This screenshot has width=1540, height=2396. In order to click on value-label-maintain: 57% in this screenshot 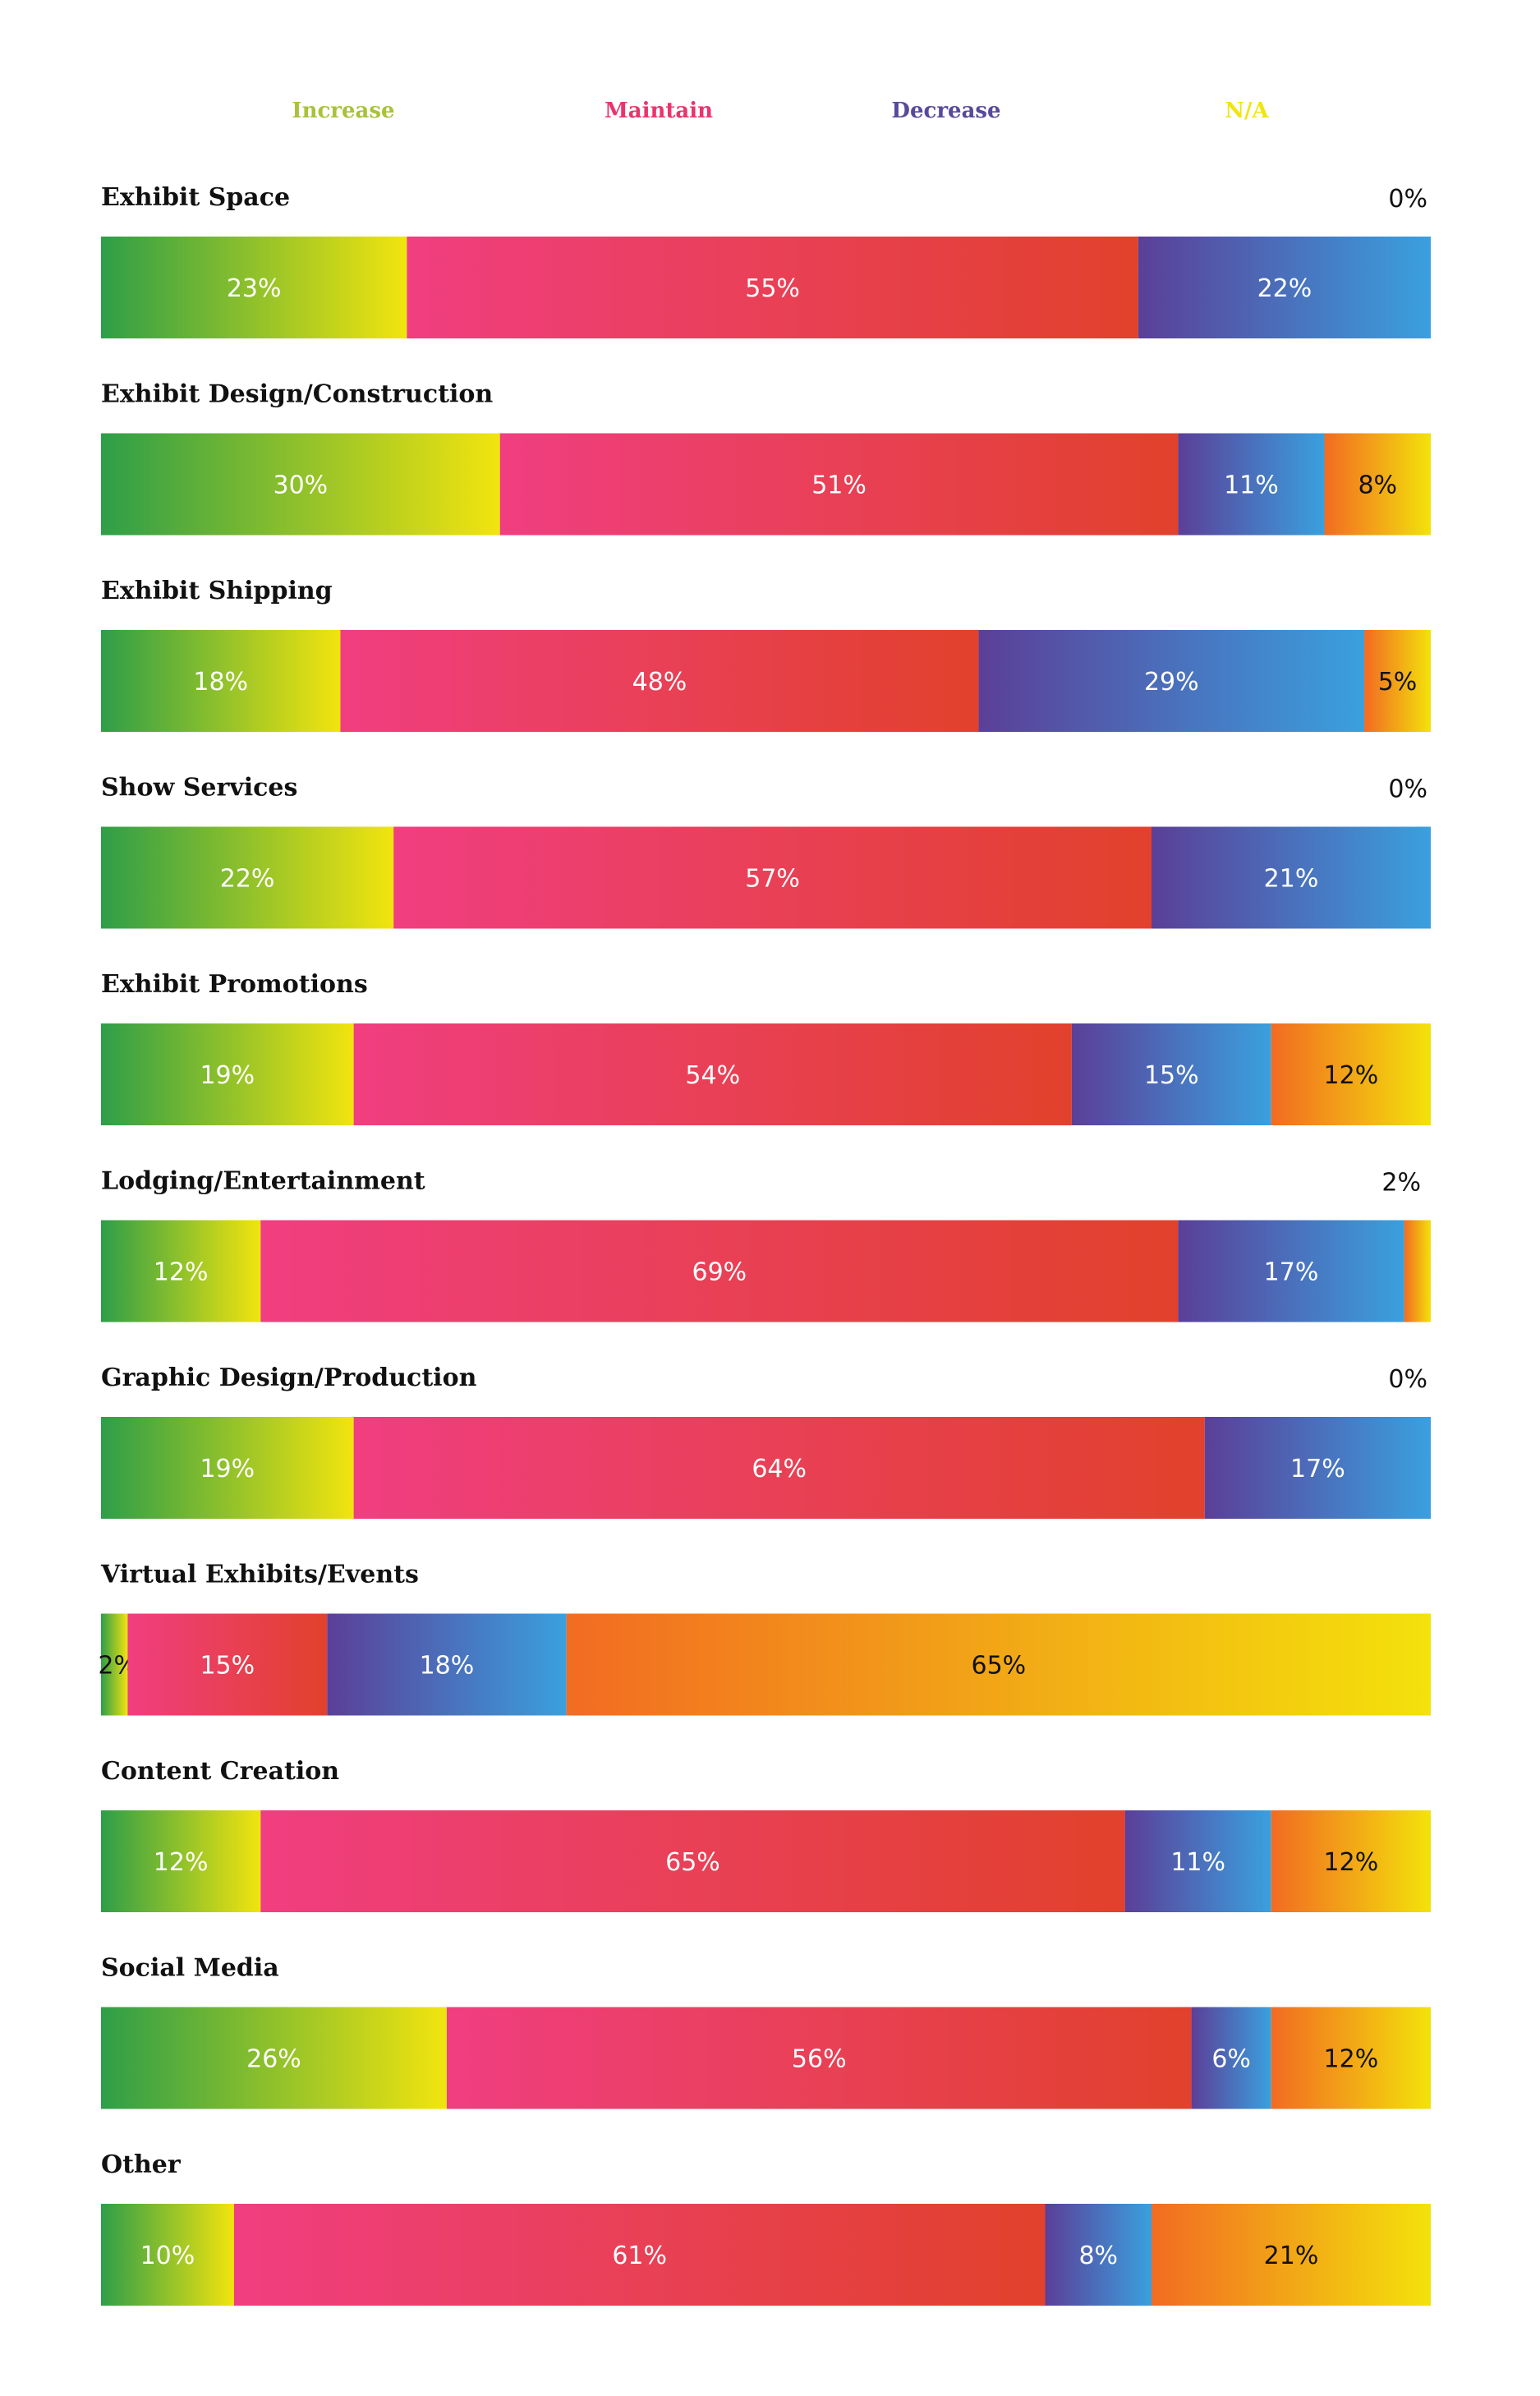, I will do `click(772, 879)`.